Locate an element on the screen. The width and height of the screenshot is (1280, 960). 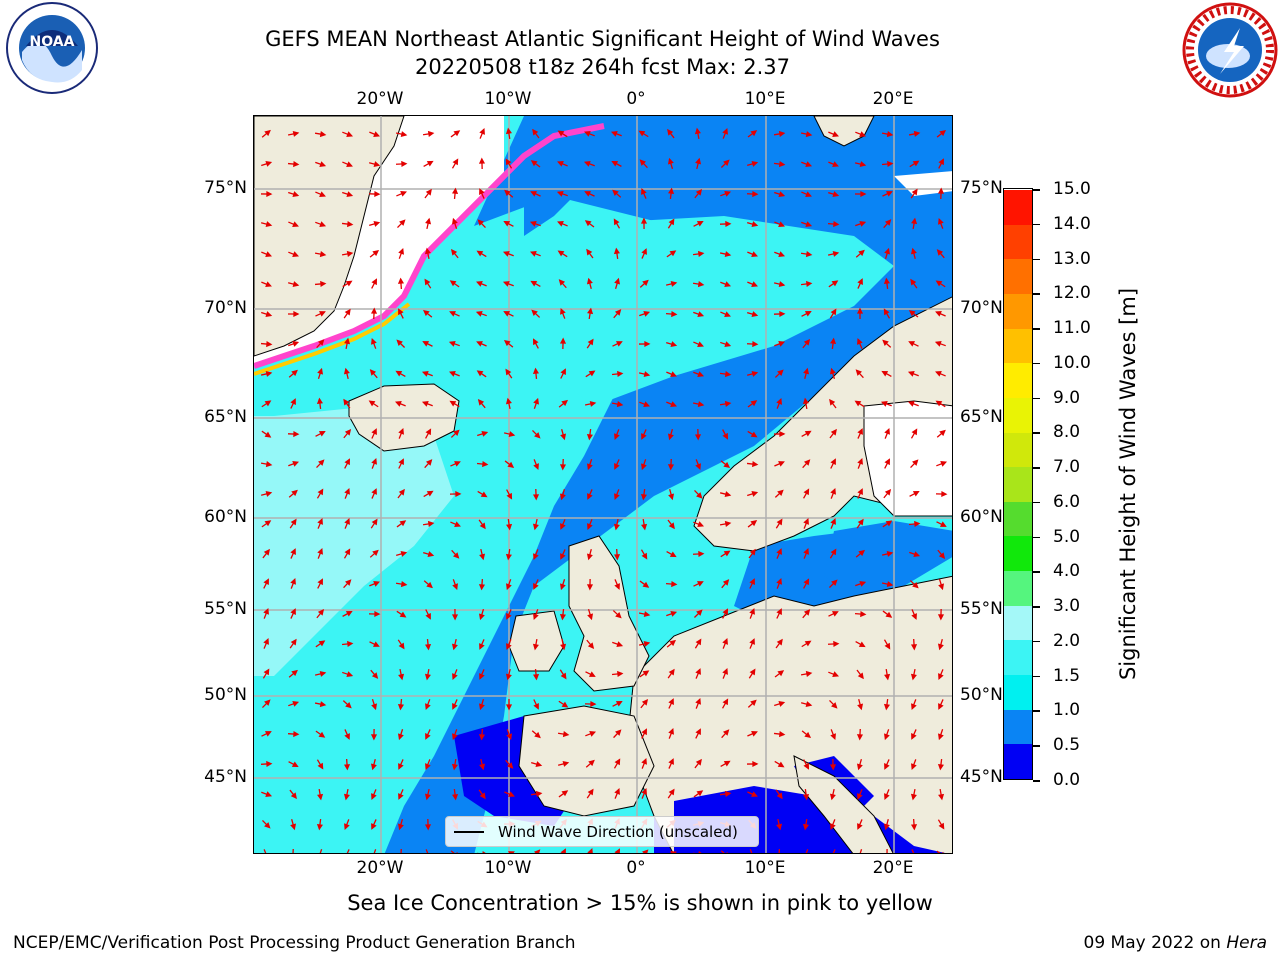
colorbar-tick-label: 5.0 is located at coordinates (1067, 536).